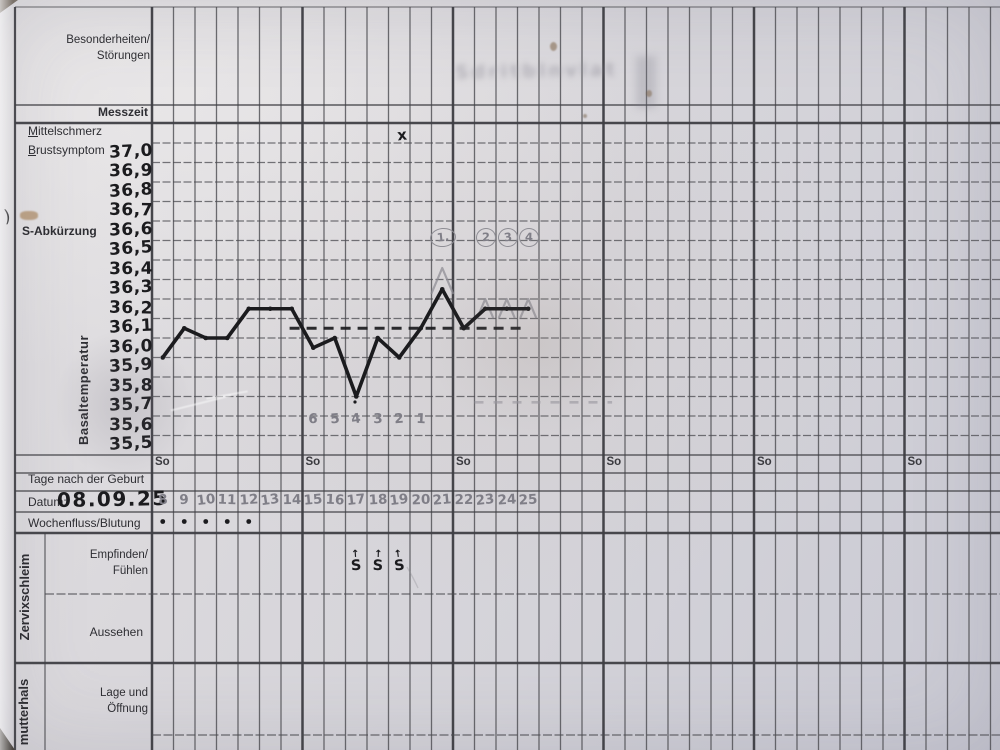  What do you see at coordinates (345, 343) in the screenshot?
I see `bbt-curve` at bounding box center [345, 343].